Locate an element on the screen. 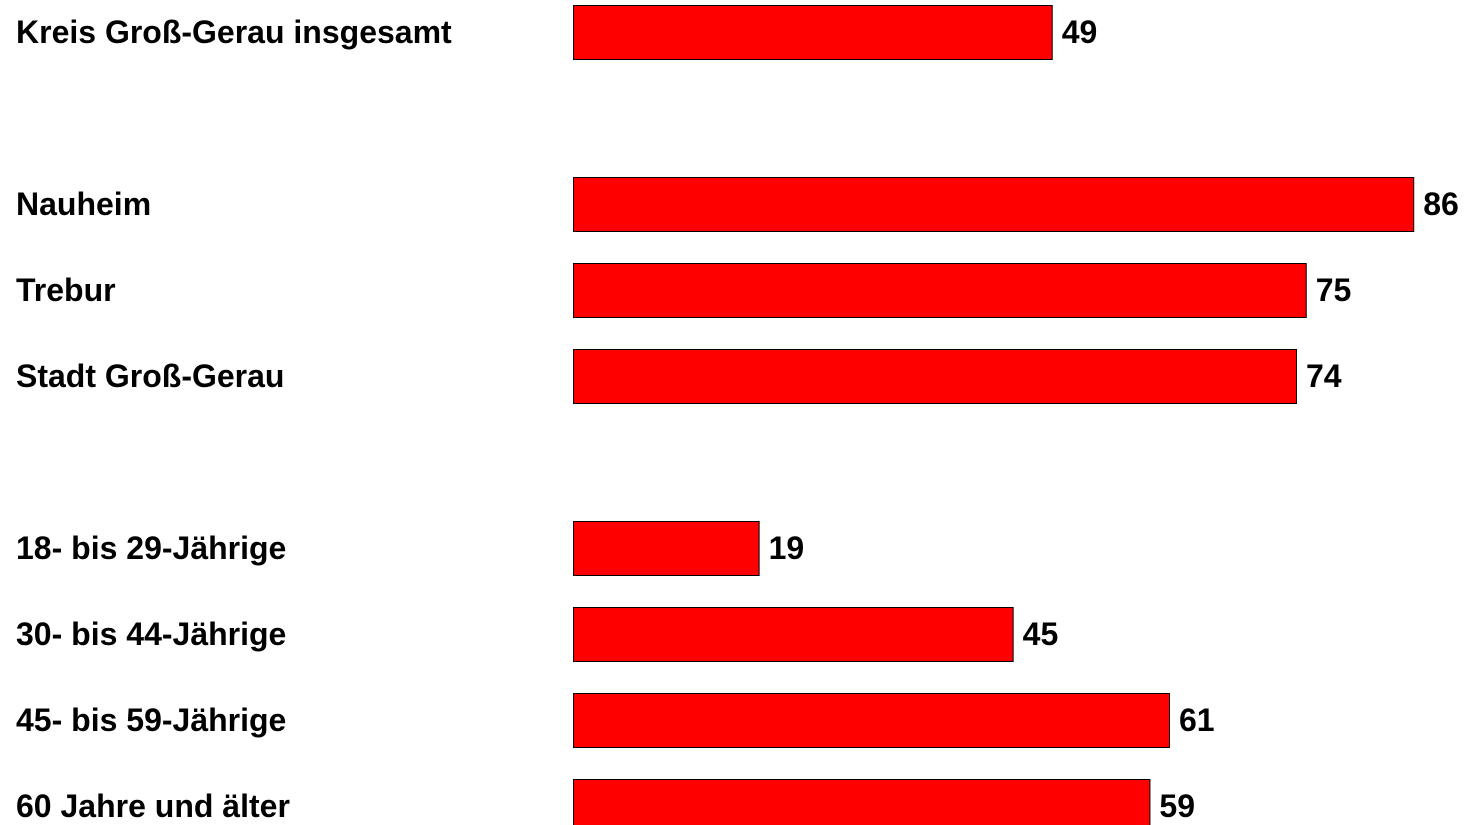 The height and width of the screenshot is (825, 1466). data-label: 75 is located at coordinates (1334, 290).